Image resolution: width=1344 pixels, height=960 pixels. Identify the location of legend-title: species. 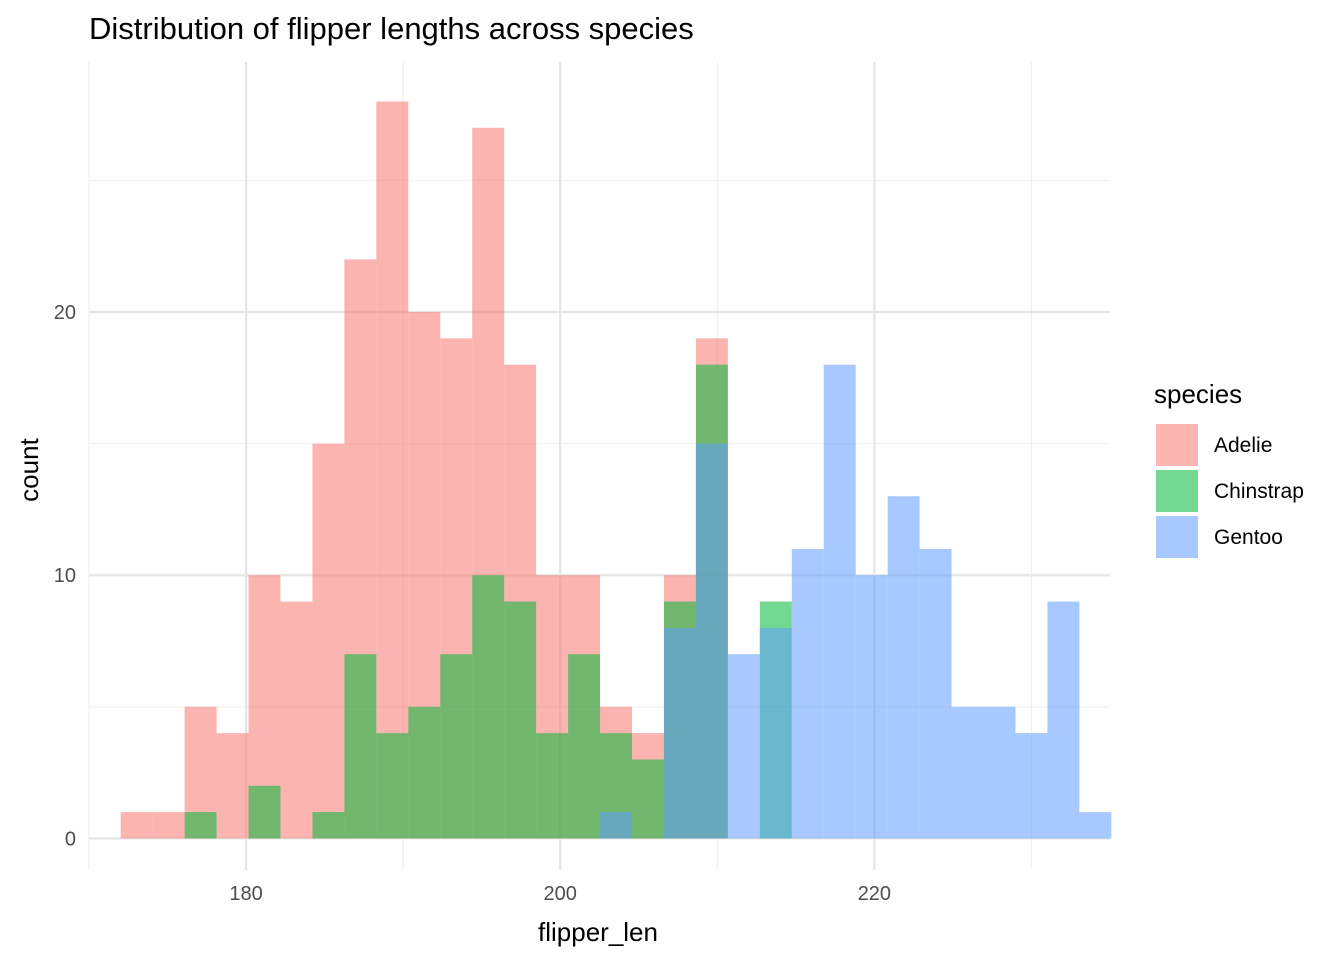
(1198, 394).